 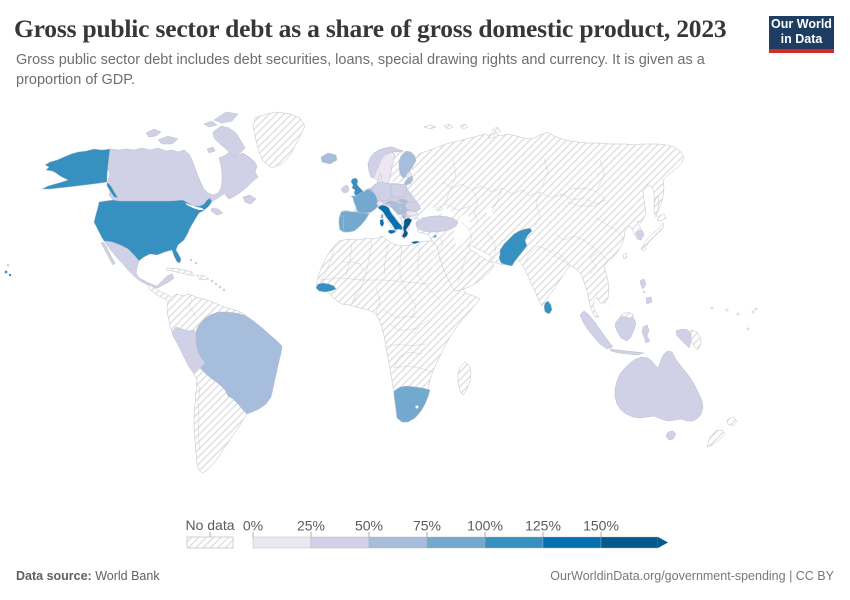 What do you see at coordinates (209, 525) in the screenshot?
I see `svg-text: No data` at bounding box center [209, 525].